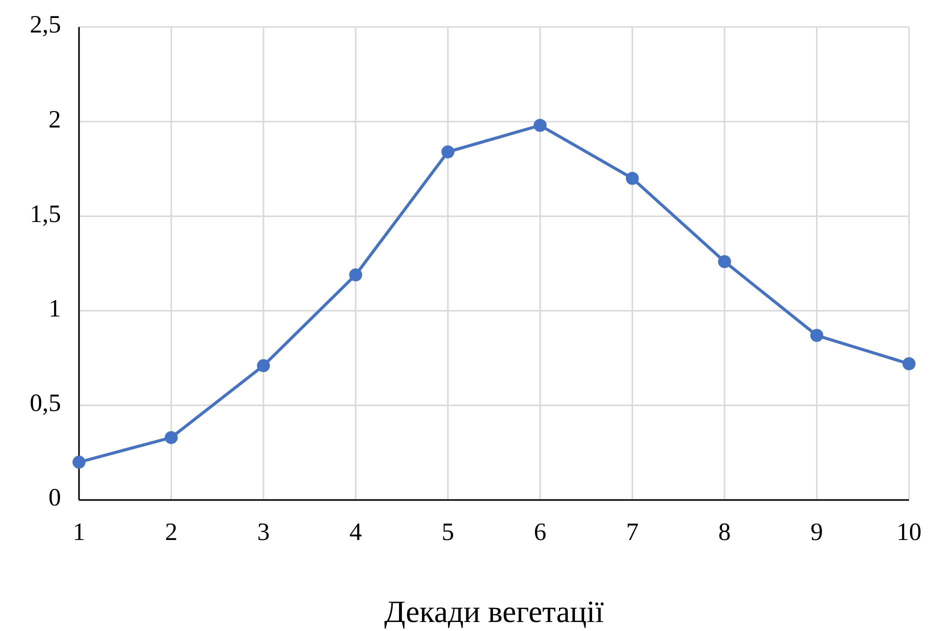 Image resolution: width=930 pixels, height=631 pixels. I want to click on y-tick-label: 2,5, so click(45, 25).